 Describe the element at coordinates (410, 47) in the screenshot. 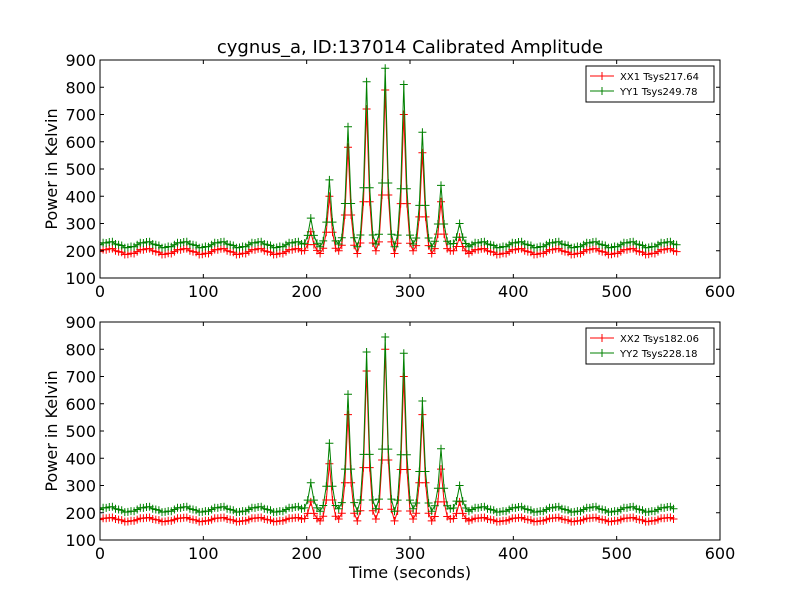

I see `figure-title: cygnus_a, ID:137014 Calibrated Amplitude` at that location.